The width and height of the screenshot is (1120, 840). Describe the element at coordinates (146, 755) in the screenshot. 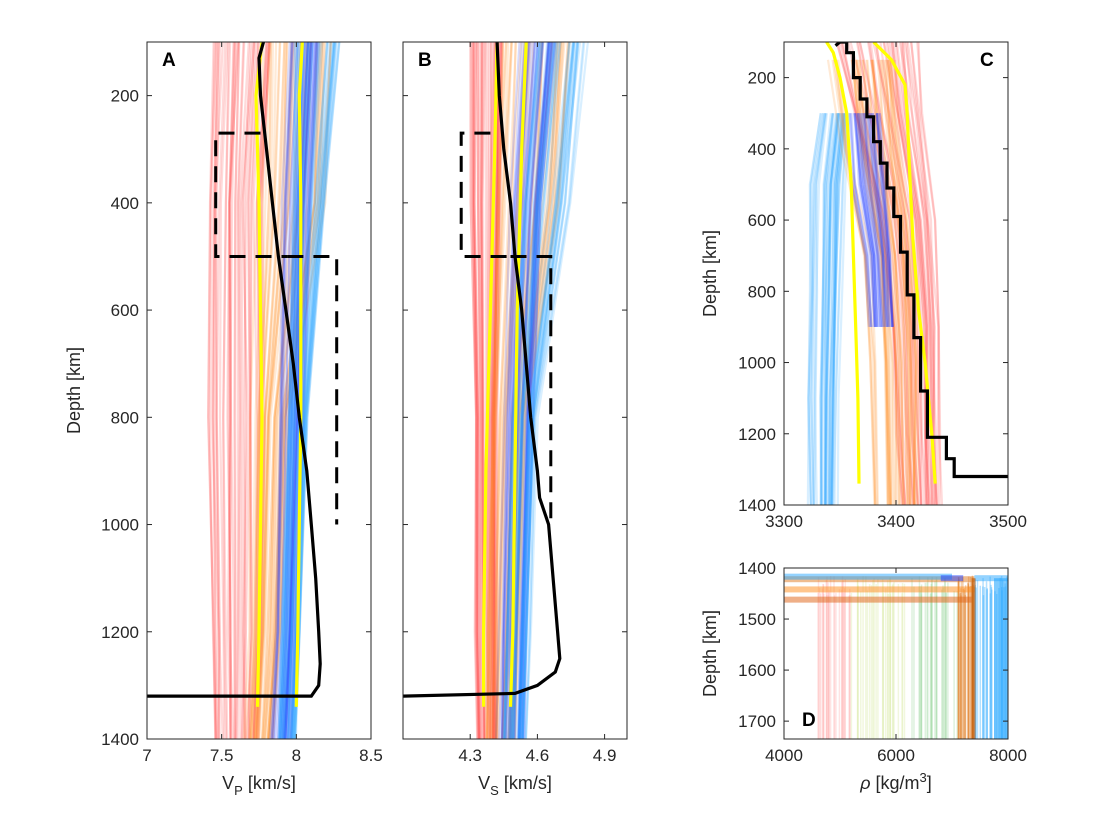

I see `x-tick-label: 7` at that location.